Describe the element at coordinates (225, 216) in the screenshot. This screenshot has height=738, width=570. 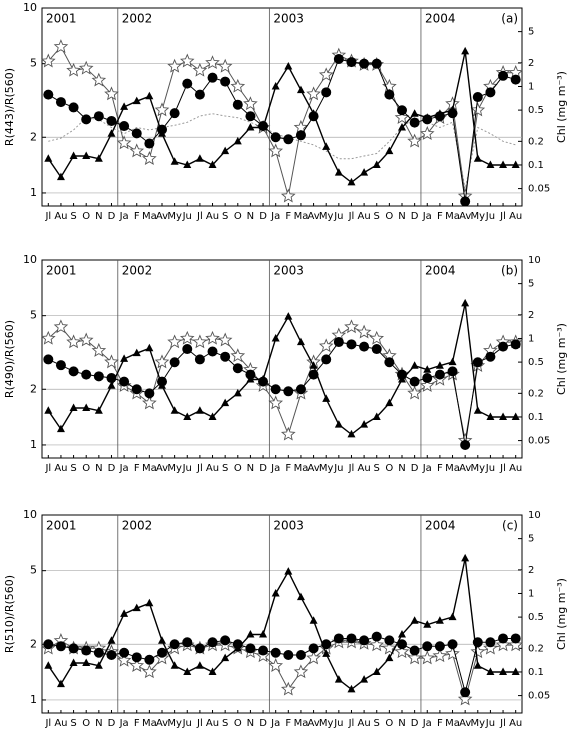
I see `x-tick-label: S` at that location.